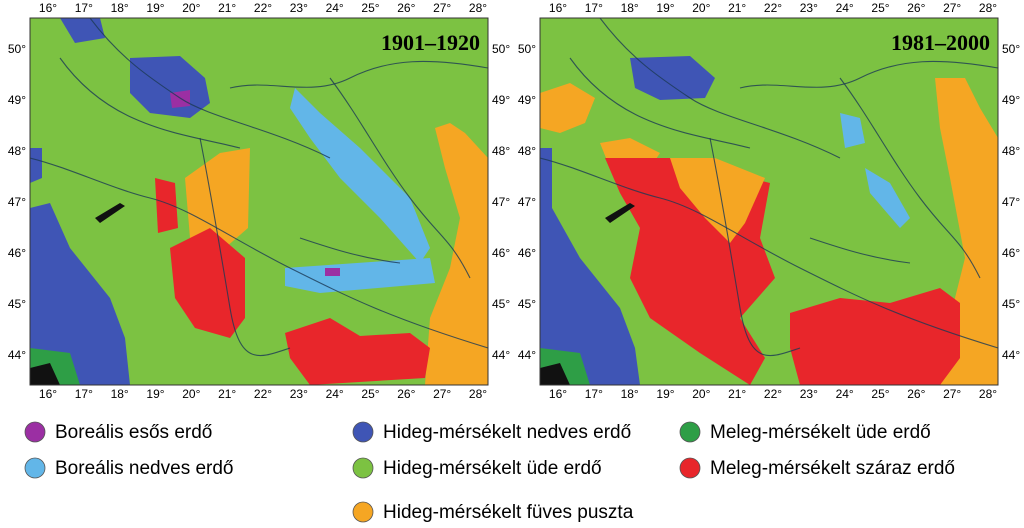  I want to click on legend-label: Boreális nedves erdő, so click(144, 468).